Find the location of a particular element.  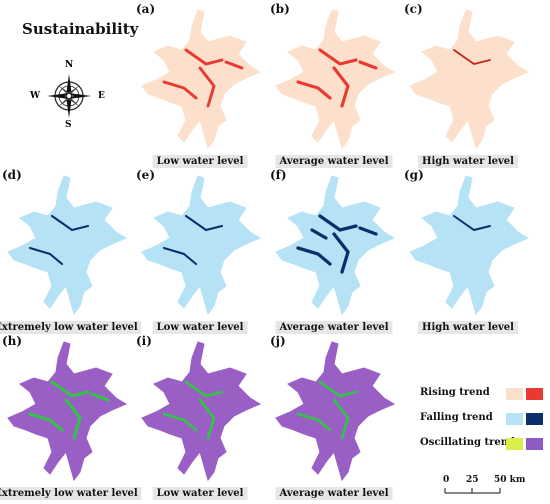

scale-tick-25: 25 is located at coordinates (472, 480).